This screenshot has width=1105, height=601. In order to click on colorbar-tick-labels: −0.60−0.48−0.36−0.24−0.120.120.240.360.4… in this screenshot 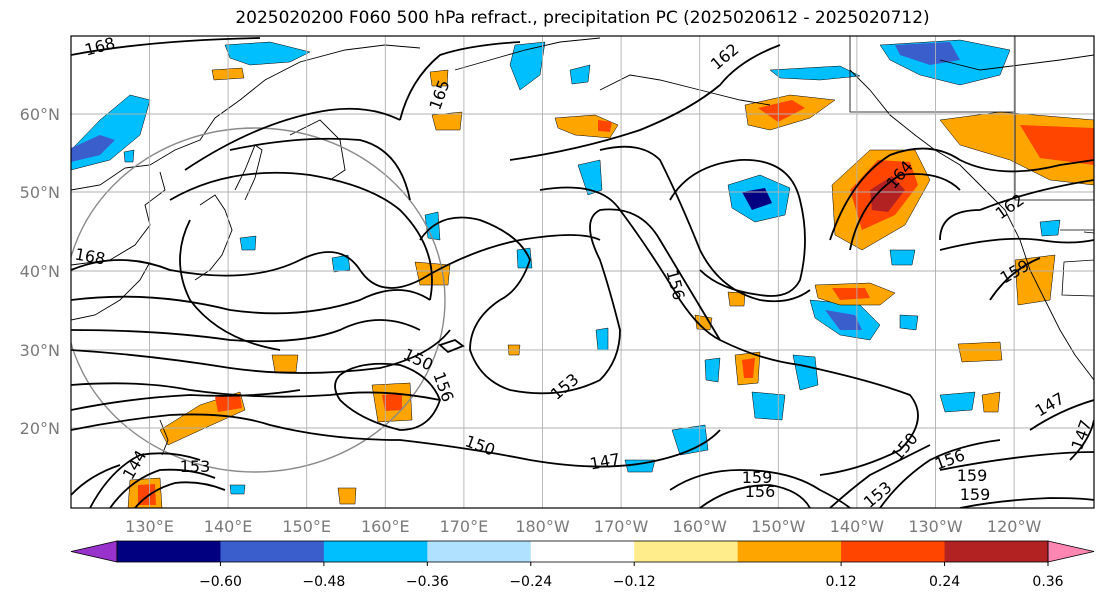, I will do `click(631, 576)`.